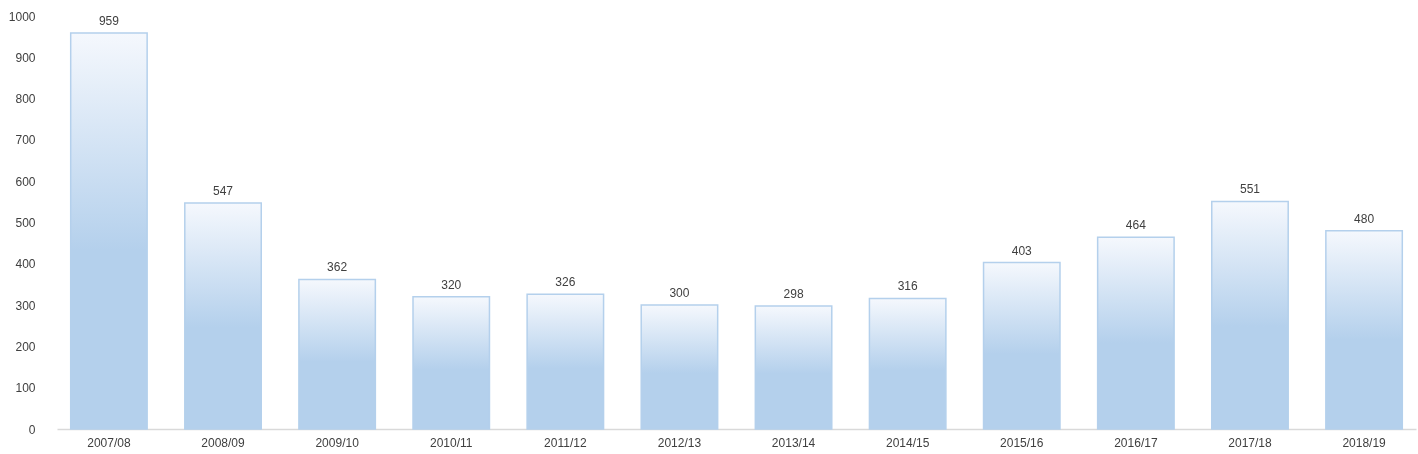 The width and height of the screenshot is (1418, 454). Describe the element at coordinates (907, 442) in the screenshot. I see `x-tick-label: 2014/15` at that location.